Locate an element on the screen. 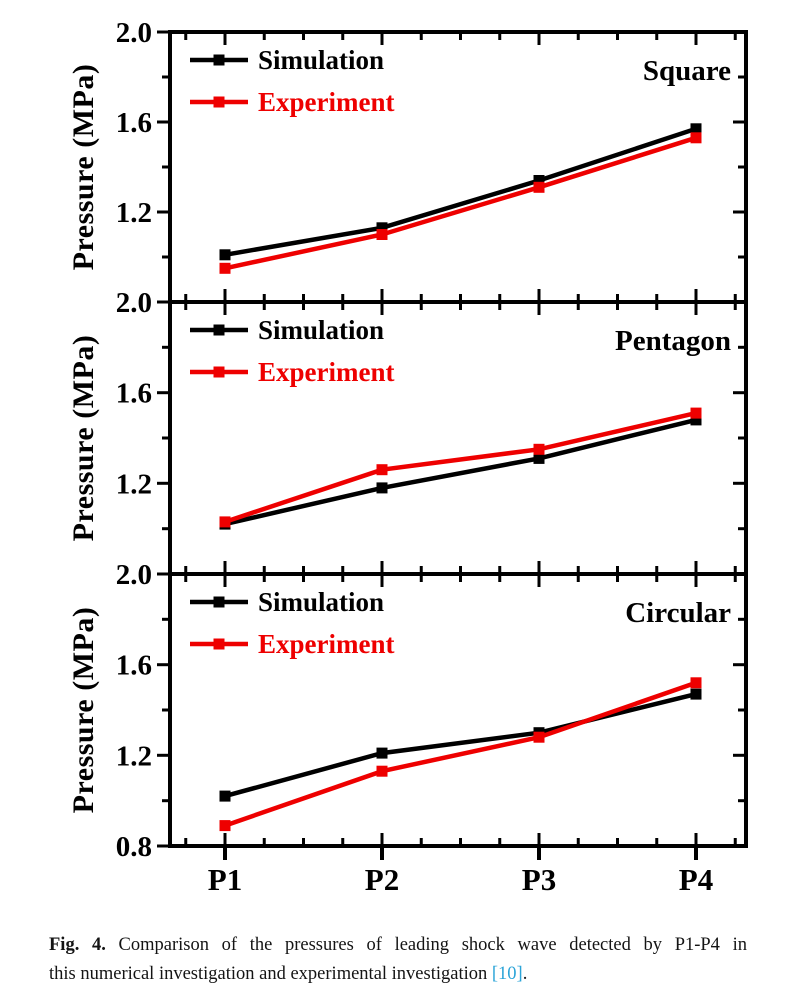 This screenshot has height=985, width=797. x-axis-label-p1: P1 is located at coordinates (225, 879).